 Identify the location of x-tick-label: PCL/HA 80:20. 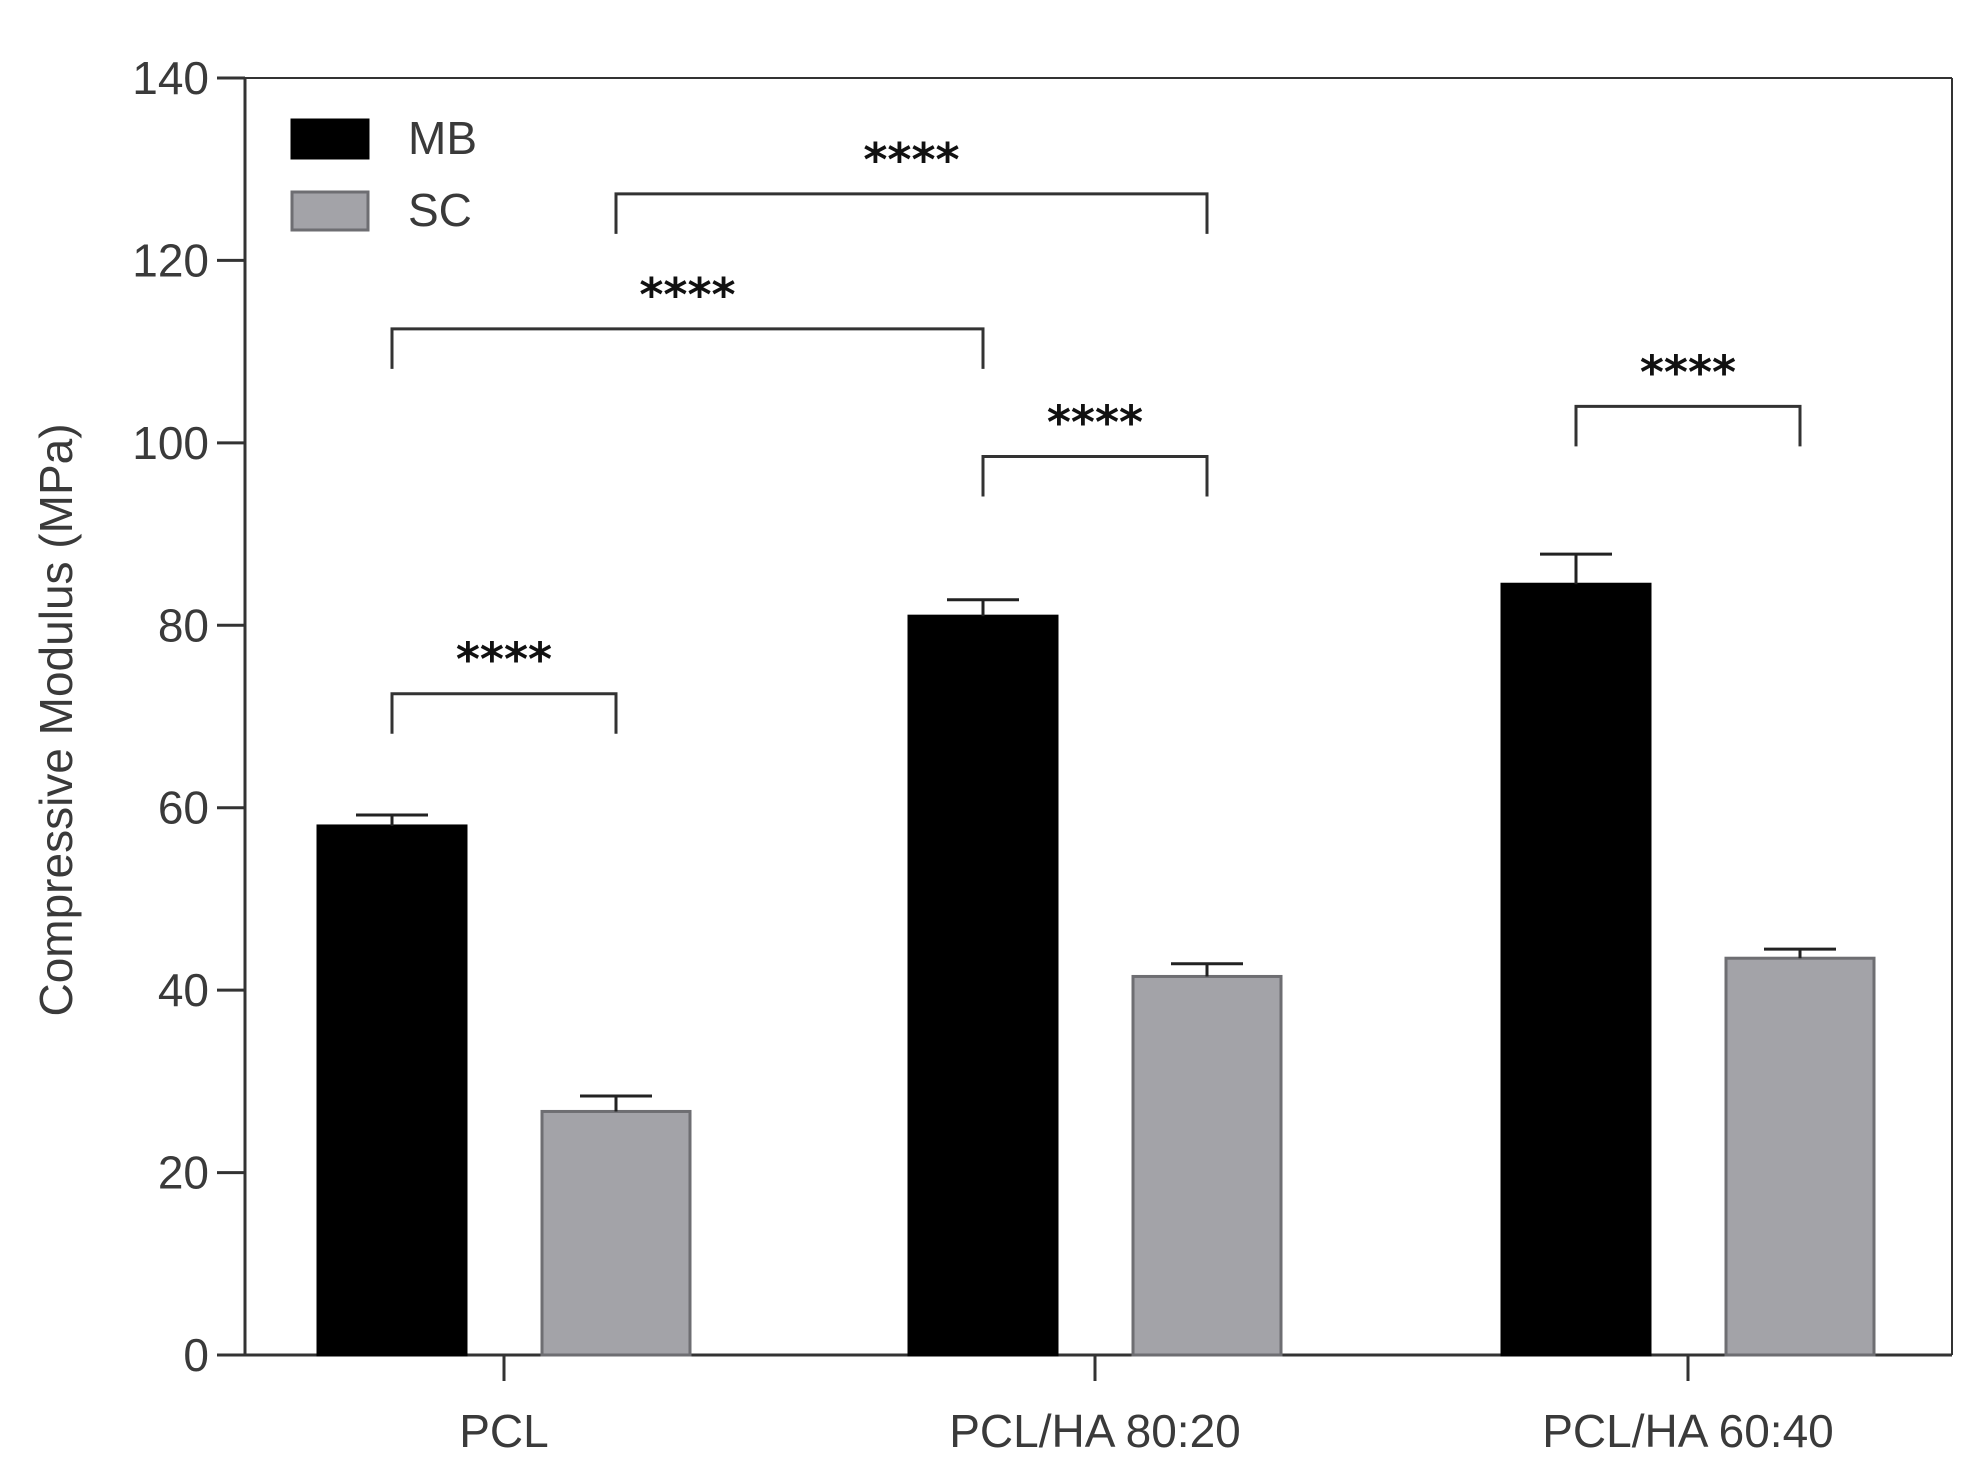
(1095, 1431).